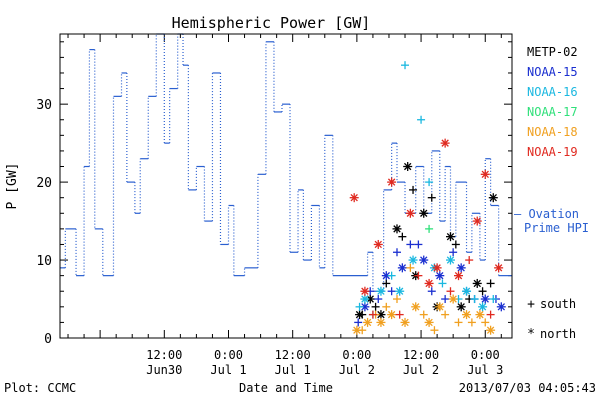 The image size is (600, 400). I want to click on noaa-19-series, so click(426, 228).